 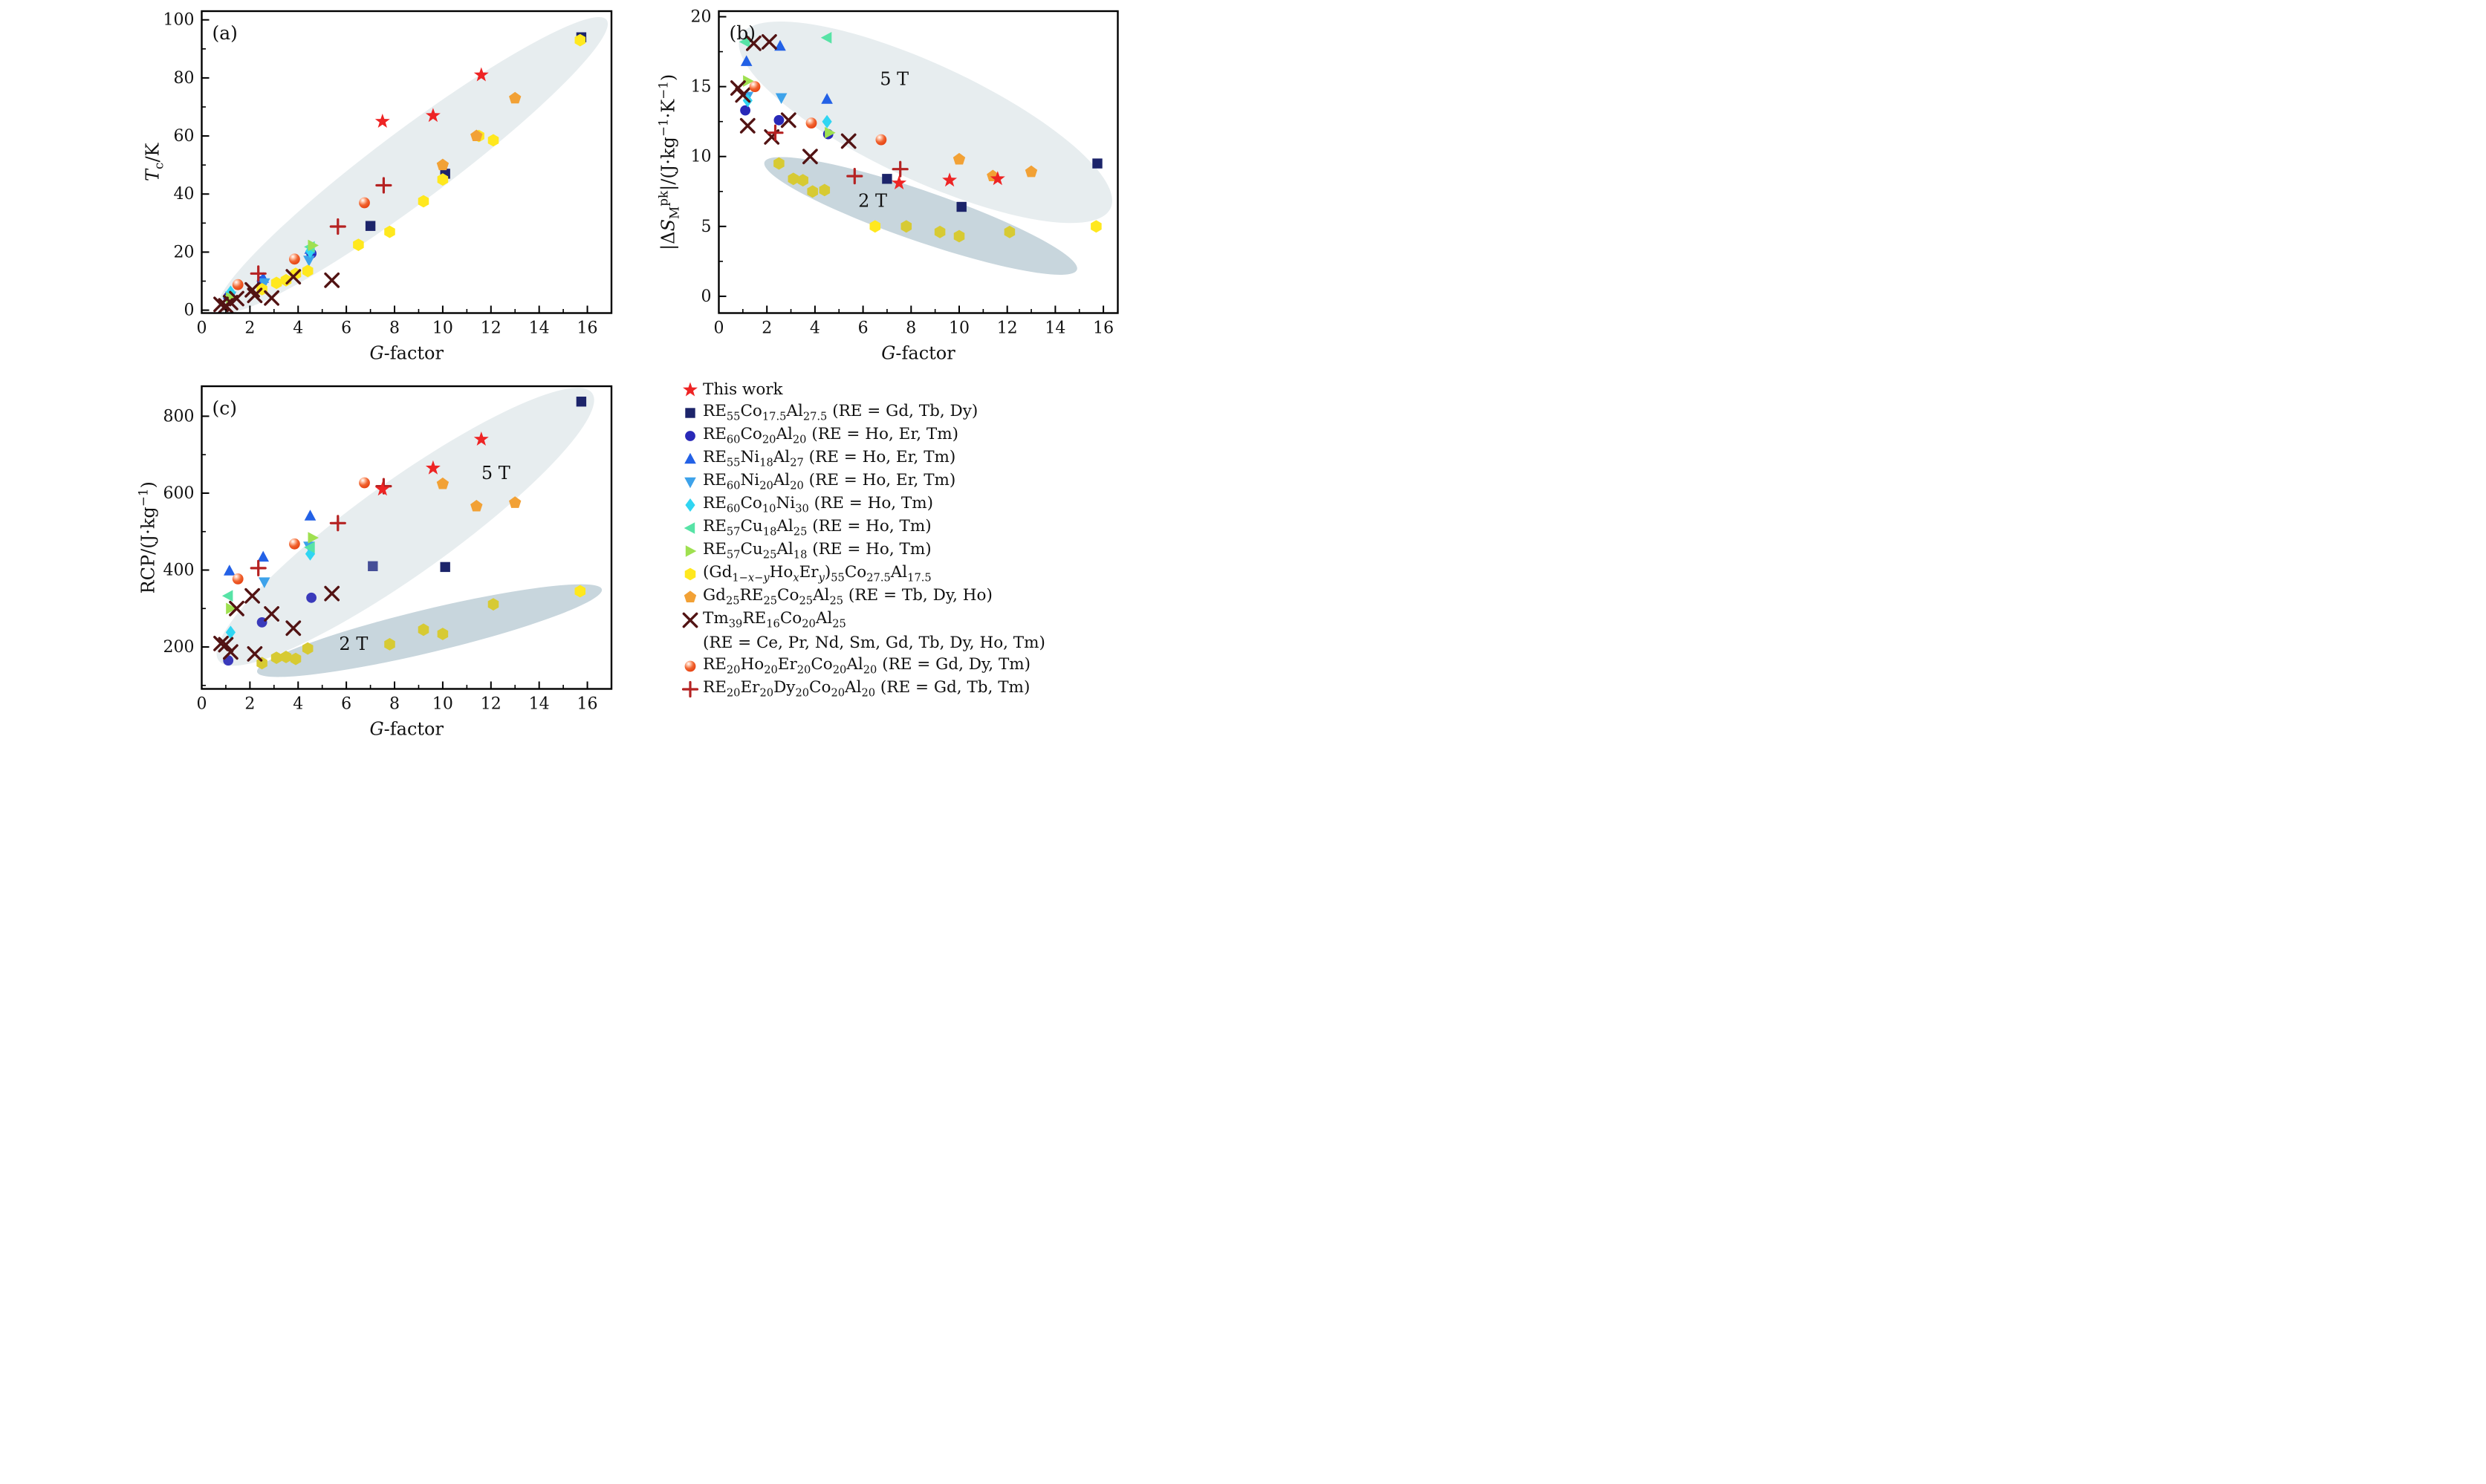 I want to click on legend-item-7: RE57Cu25Al18 (RE = Ho, Tm), so click(x=957, y=550).